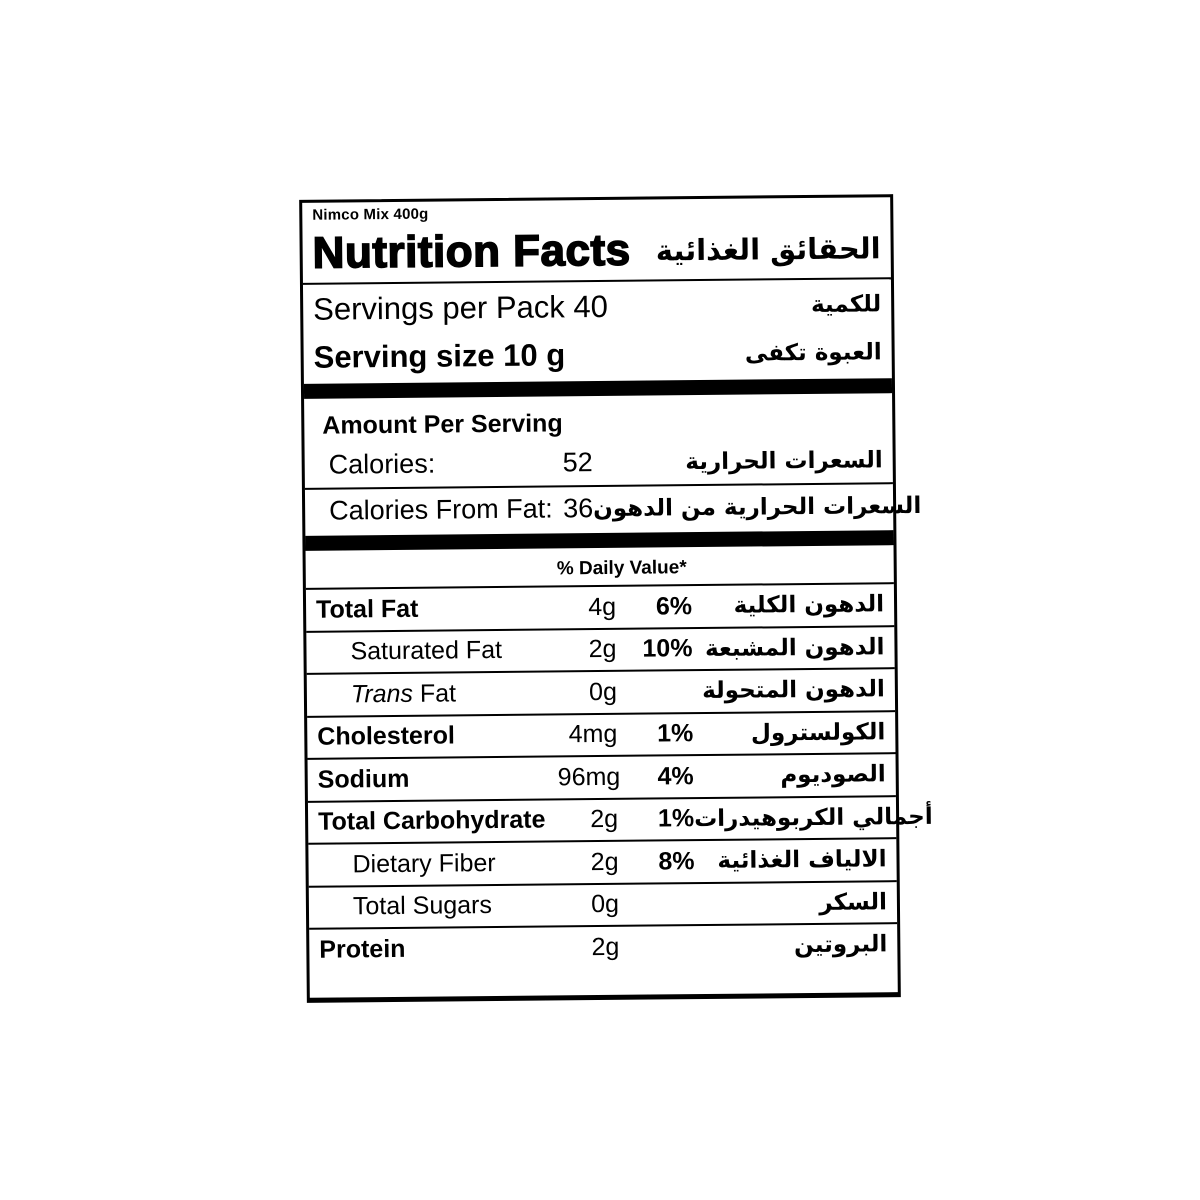  I want to click on nutrient-daily-value: 10%, so click(667, 648).